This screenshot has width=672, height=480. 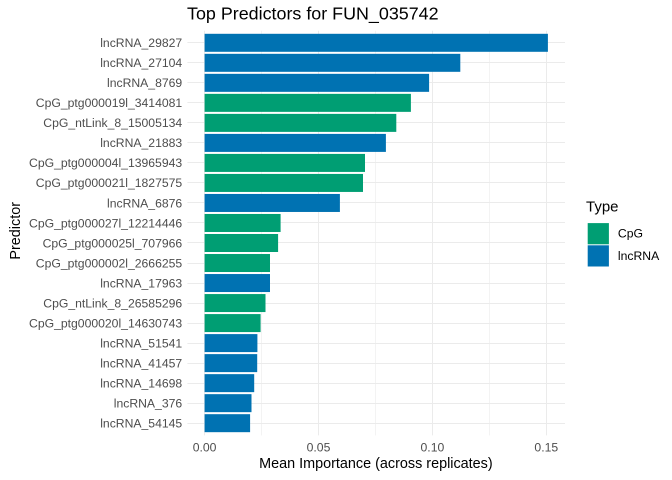 I want to click on svg-text: lncRNA_376, so click(x=148, y=403).